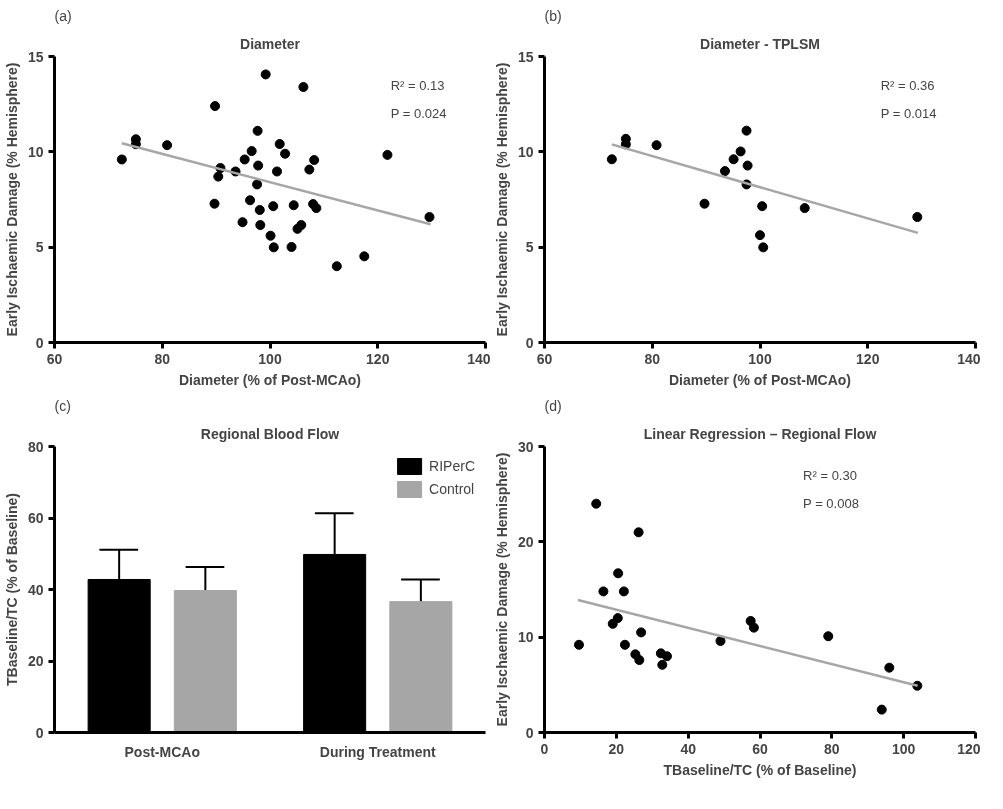 The height and width of the screenshot is (809, 1003). What do you see at coordinates (35, 518) in the screenshot?
I see `y-tick-label: 60` at bounding box center [35, 518].